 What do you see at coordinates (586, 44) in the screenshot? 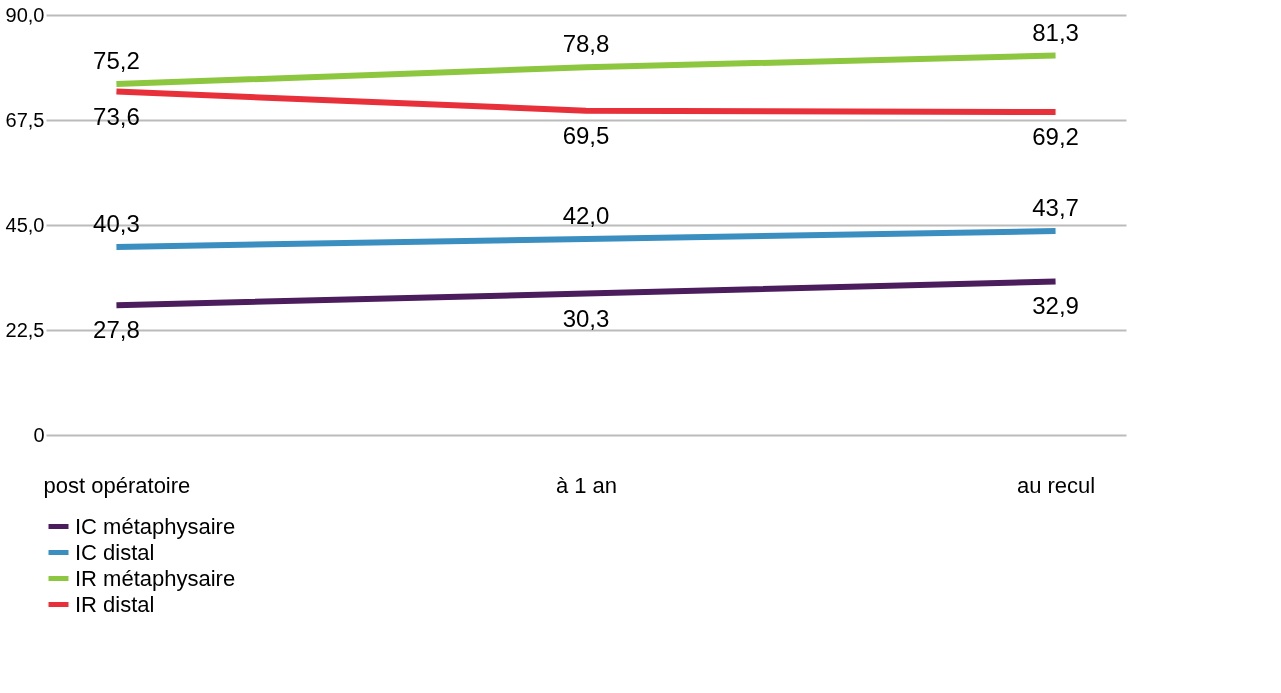
I see `data-label: 78,8` at bounding box center [586, 44].